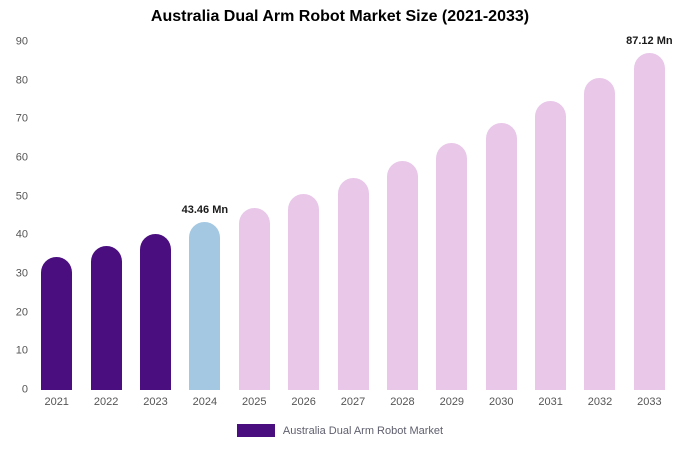 Image resolution: width=680 pixels, height=450 pixels. What do you see at coordinates (254, 402) in the screenshot?
I see `x-tick-label: 2025` at bounding box center [254, 402].